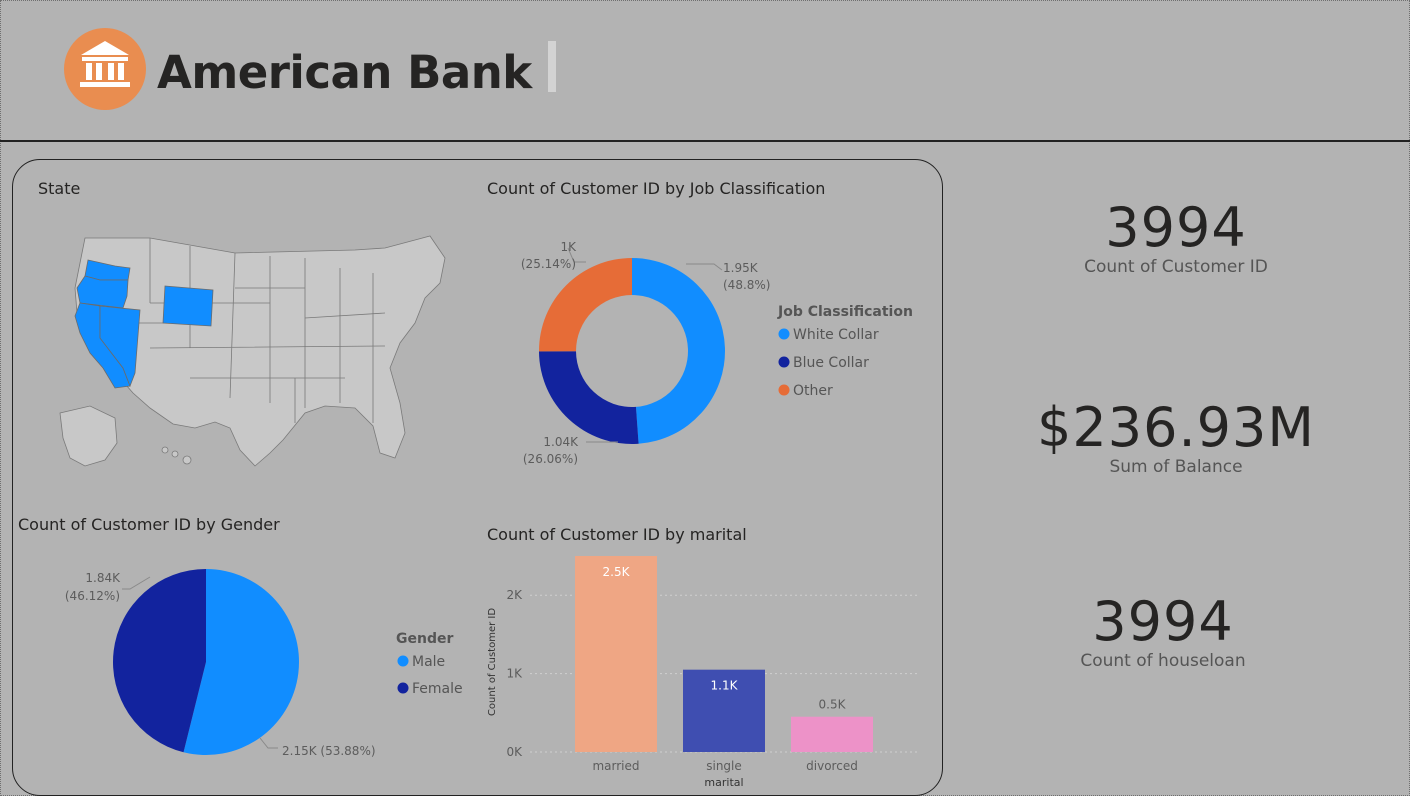 This screenshot has width=1410, height=796. I want to click on data-label-percent: (26.06%), so click(550, 459).